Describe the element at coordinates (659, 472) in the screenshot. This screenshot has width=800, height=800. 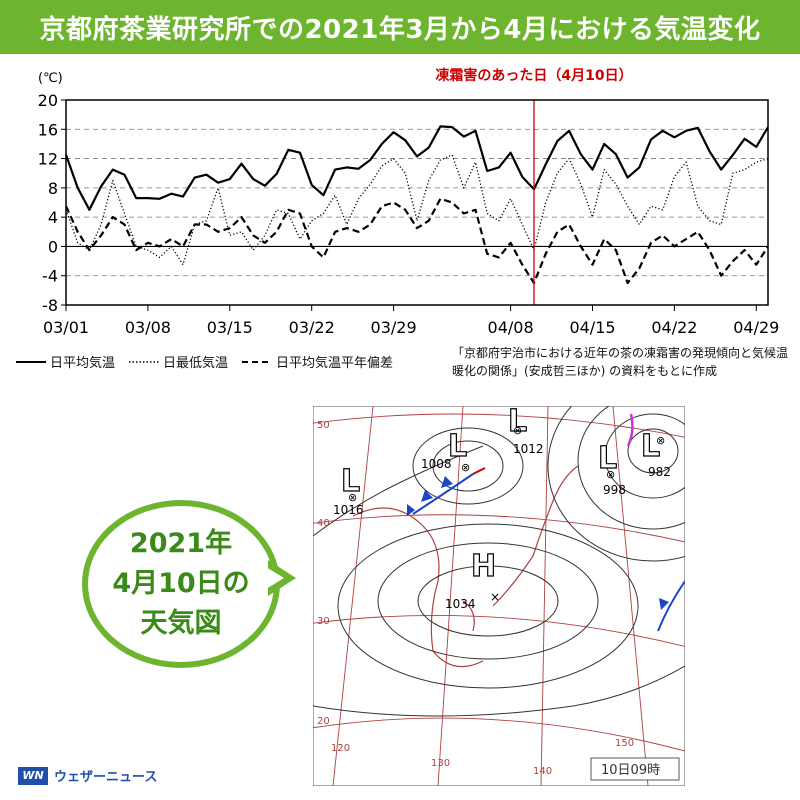
I see `pressure-value: 982` at that location.